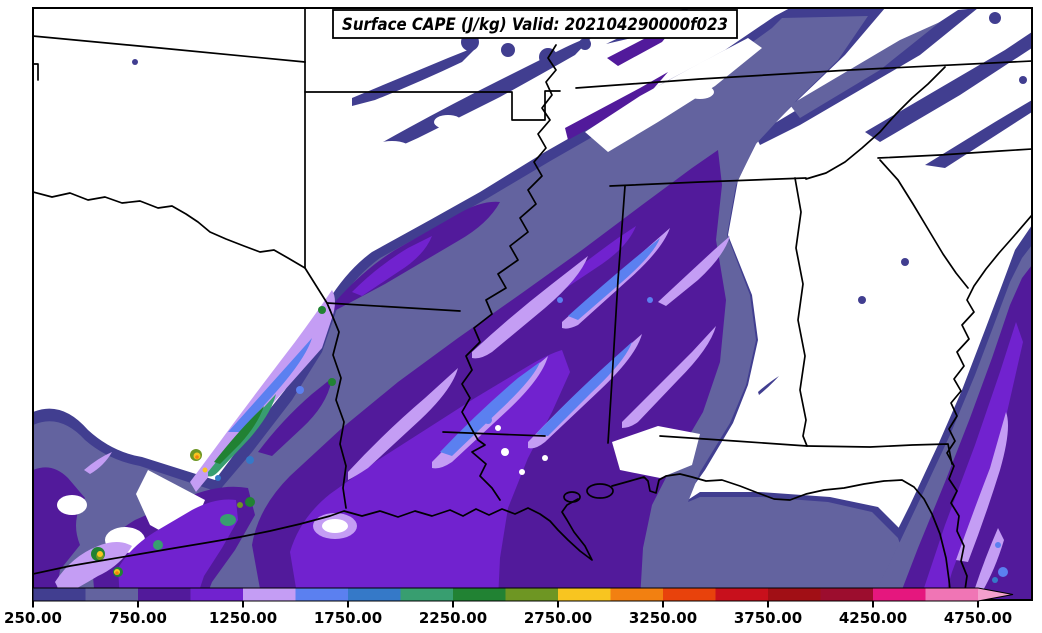  I want to click on lake-holes, so click(435, 479).